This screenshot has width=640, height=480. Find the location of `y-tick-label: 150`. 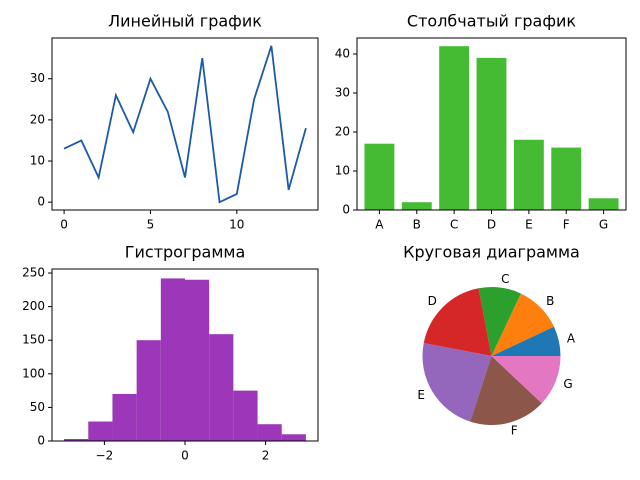

y-tick-label: 150 is located at coordinates (33, 340).